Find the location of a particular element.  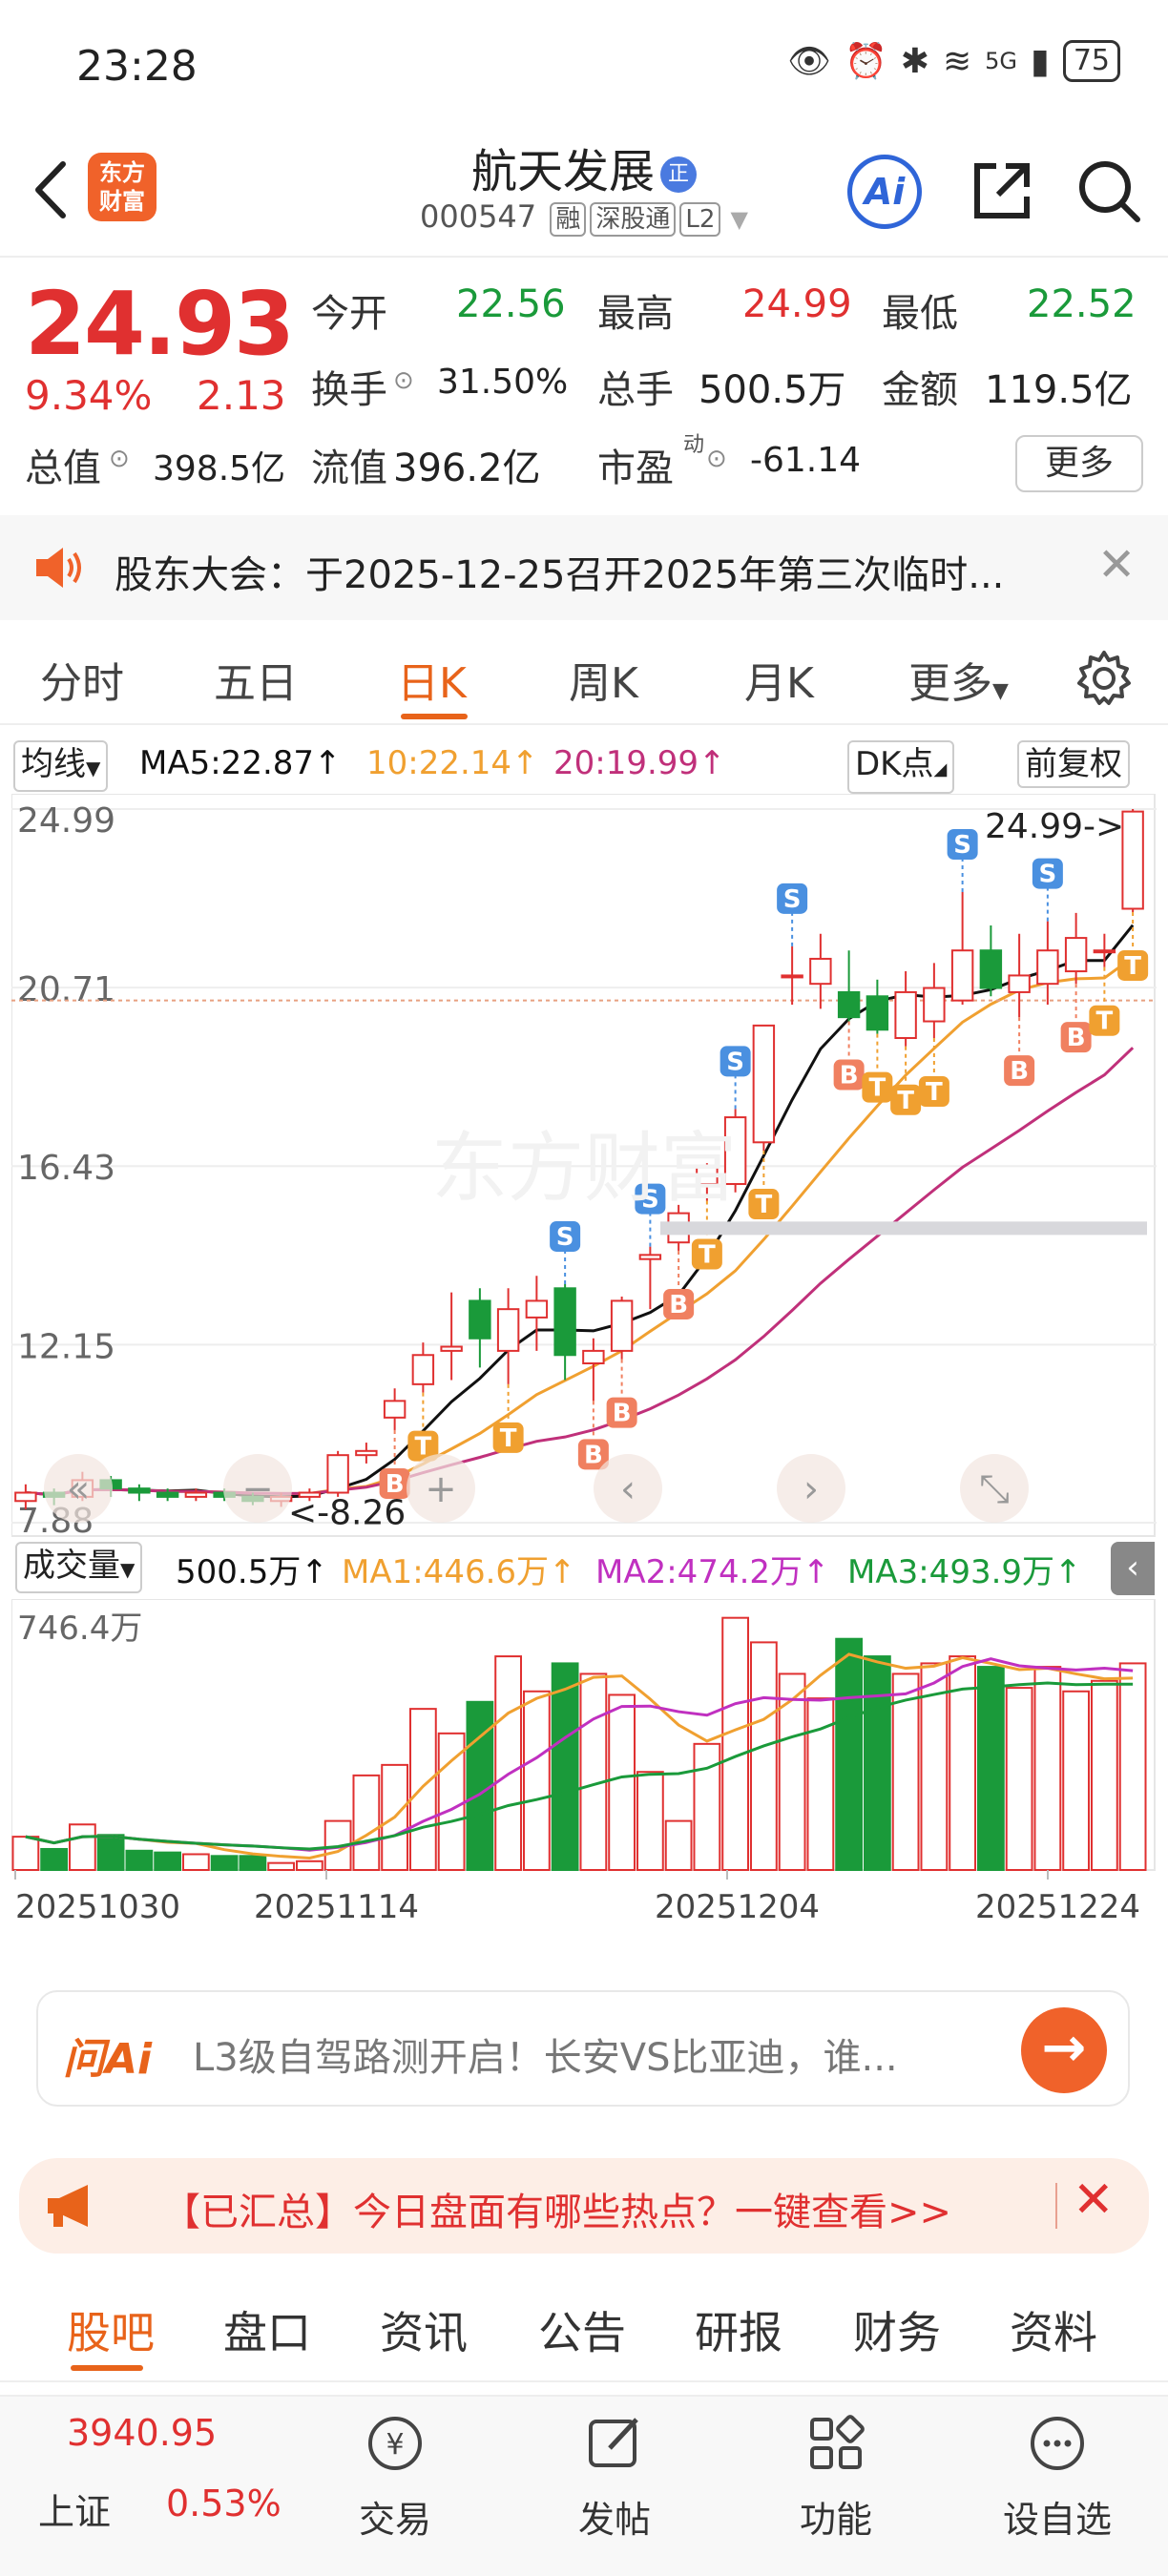

stock-code: 000547 融深股通 L2 ▼ is located at coordinates (584, 217).